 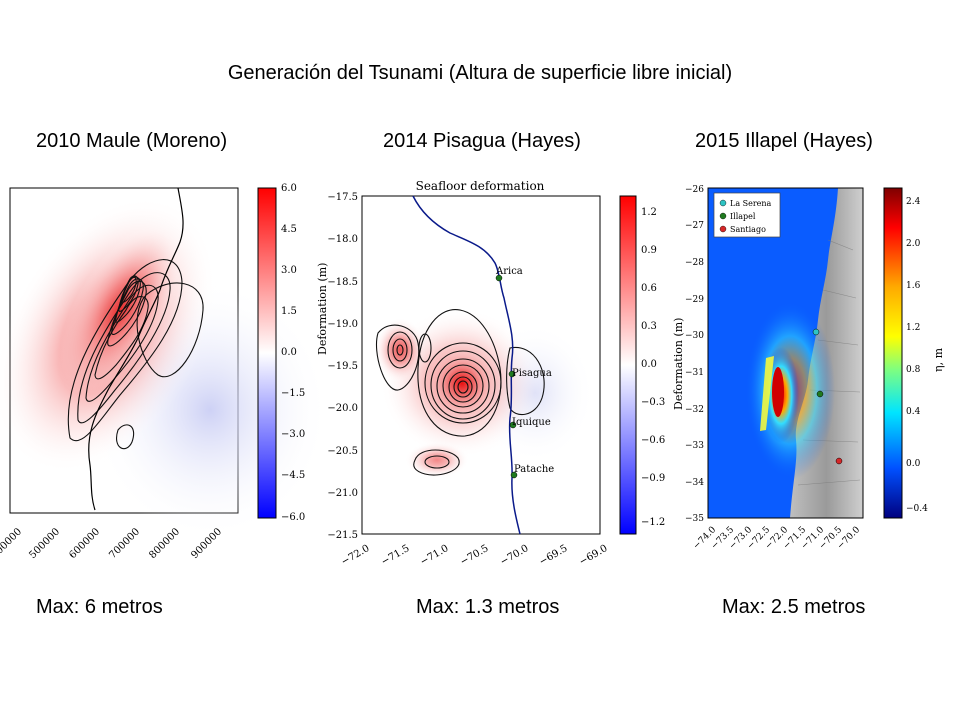 I want to click on illapel-cbar-tick: 0.4, so click(x=913, y=412).